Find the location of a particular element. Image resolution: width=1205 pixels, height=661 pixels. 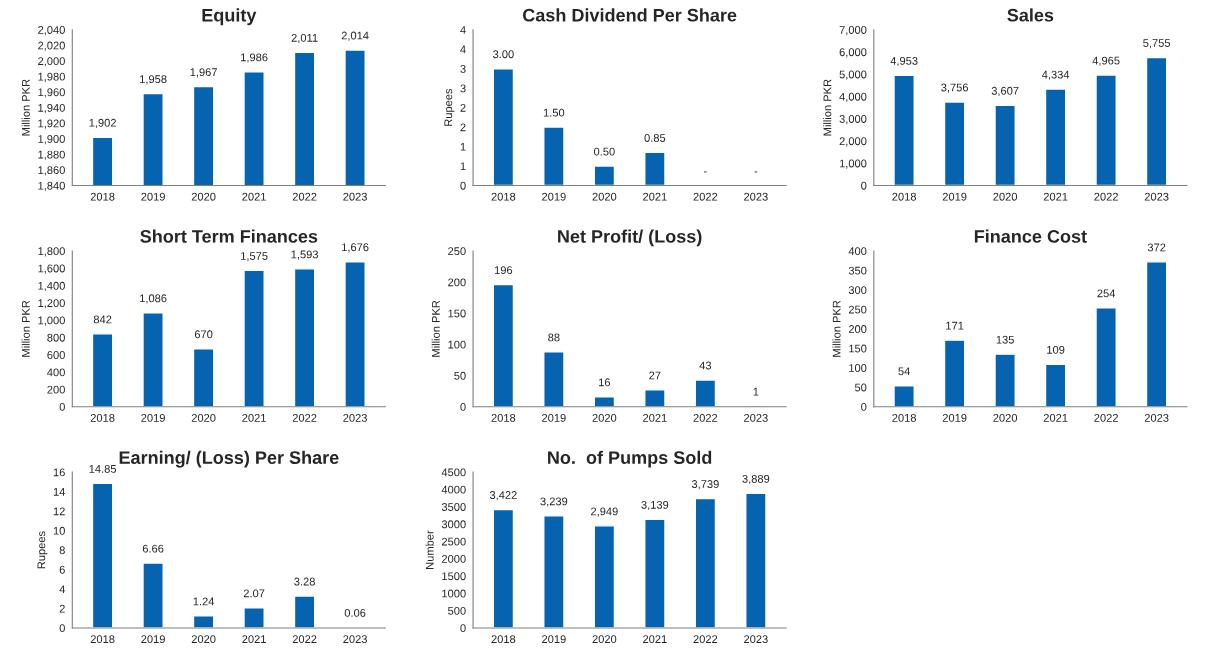

chart-title: Equity is located at coordinates (229, 17).